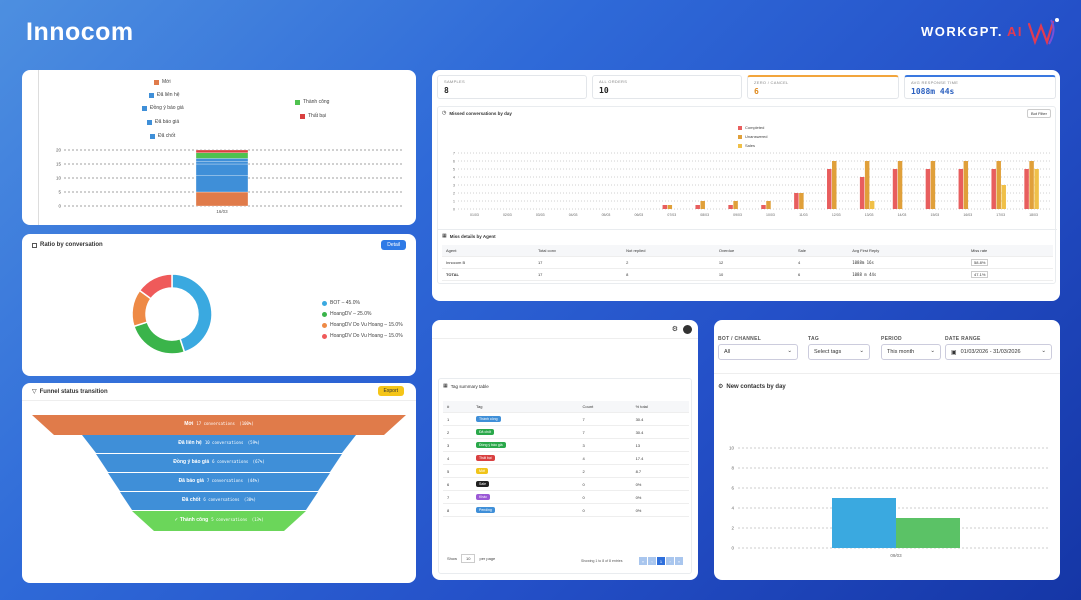 The height and width of the screenshot is (600, 1081). What do you see at coordinates (159, 338) in the screenshot?
I see `donut-slice` at bounding box center [159, 338].